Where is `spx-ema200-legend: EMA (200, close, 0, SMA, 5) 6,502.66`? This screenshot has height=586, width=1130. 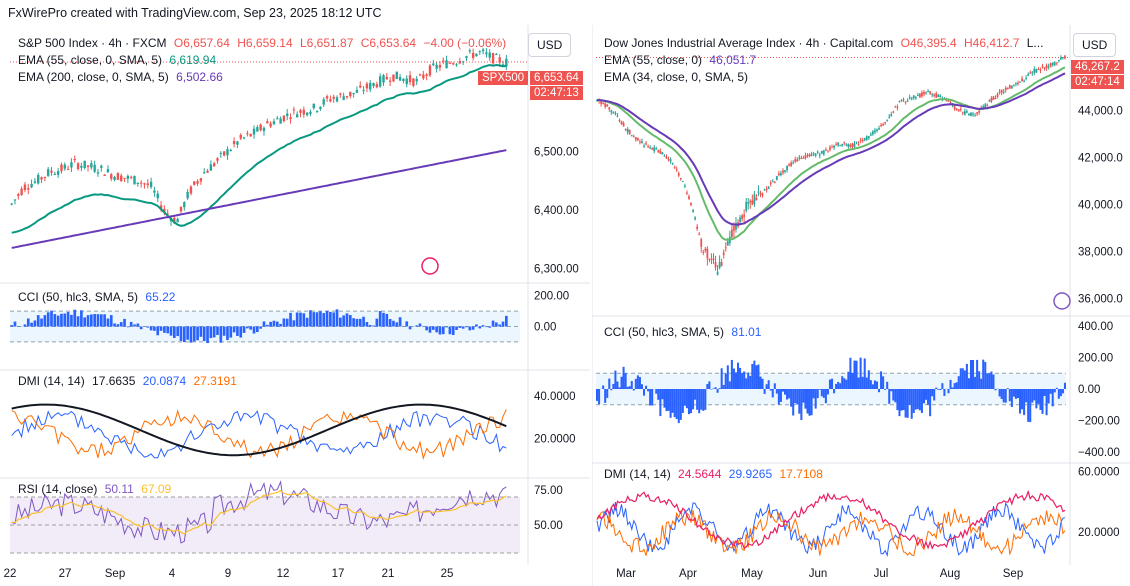 spx-ema200-legend: EMA (200, close, 0, SMA, 5) 6,502.66 is located at coordinates (120, 77).